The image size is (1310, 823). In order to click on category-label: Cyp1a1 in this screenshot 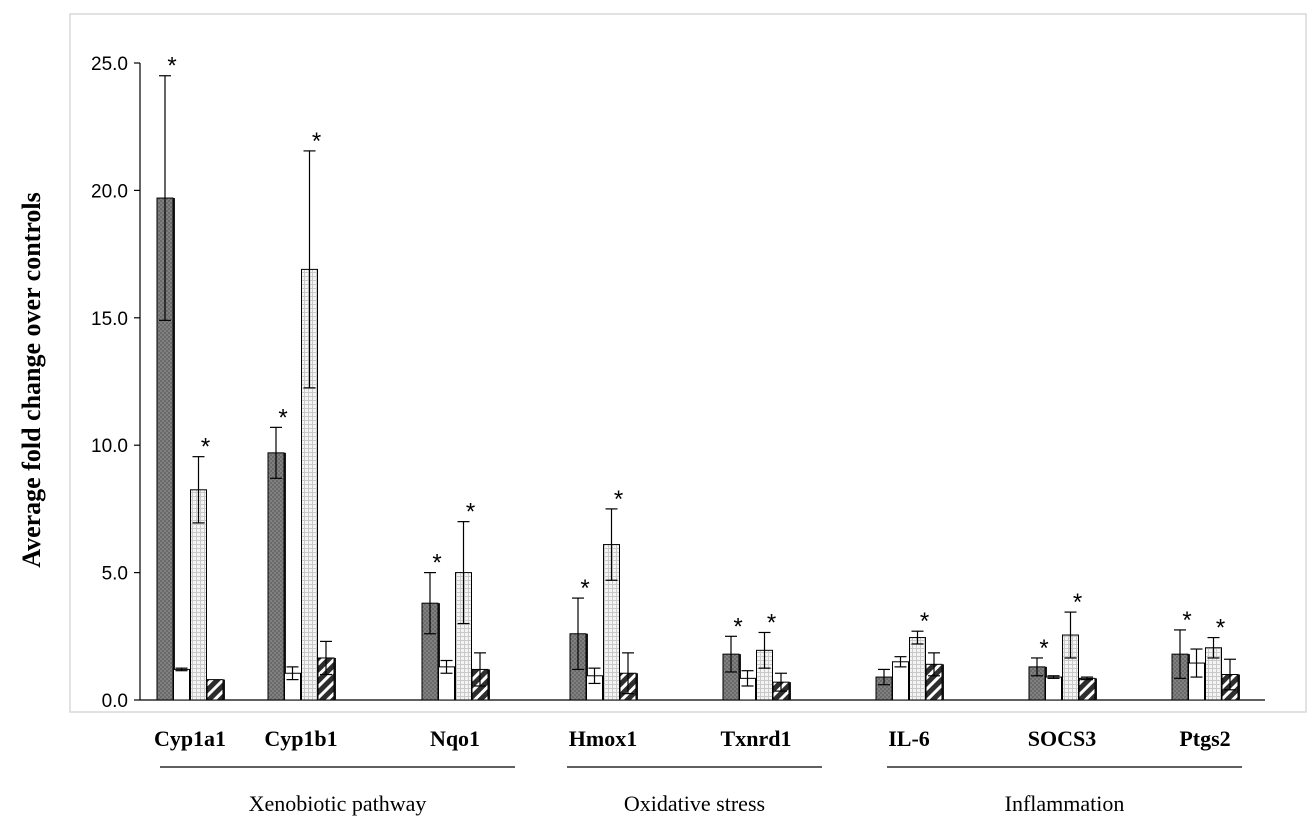, I will do `click(190, 738)`.